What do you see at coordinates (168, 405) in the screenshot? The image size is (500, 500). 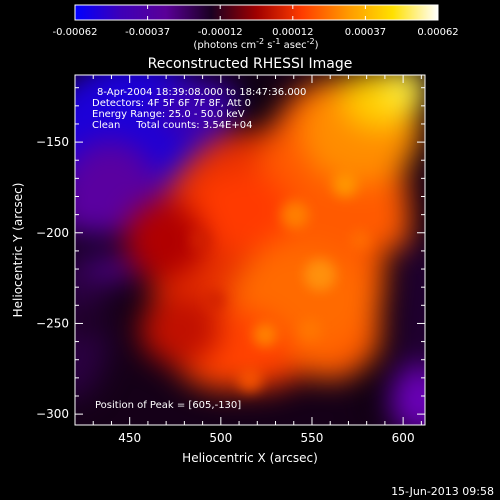 I see `peak-position-label: Position of Peak = [605,-130]` at bounding box center [168, 405].